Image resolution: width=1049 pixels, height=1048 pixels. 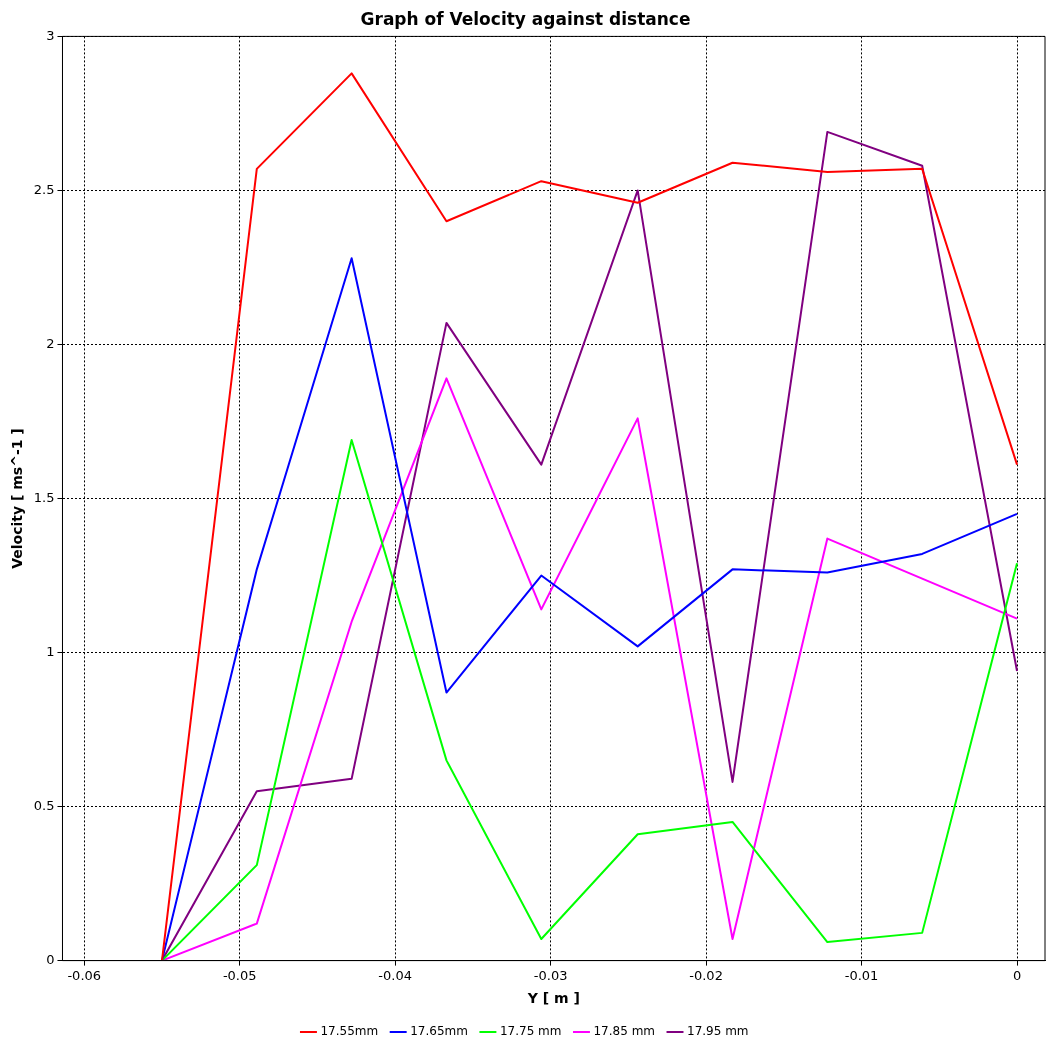 What do you see at coordinates (44, 497) in the screenshot?
I see `y-tick-label: 1.5` at bounding box center [44, 497].